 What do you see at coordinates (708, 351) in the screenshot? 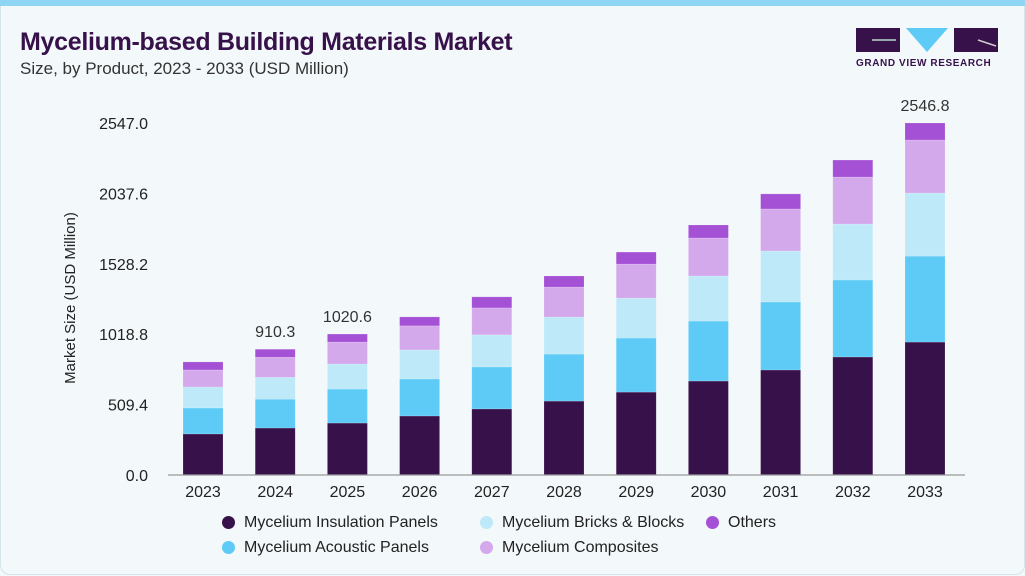
I see `bar-segment-mycelium-acoustic-panels-2030` at bounding box center [708, 351].